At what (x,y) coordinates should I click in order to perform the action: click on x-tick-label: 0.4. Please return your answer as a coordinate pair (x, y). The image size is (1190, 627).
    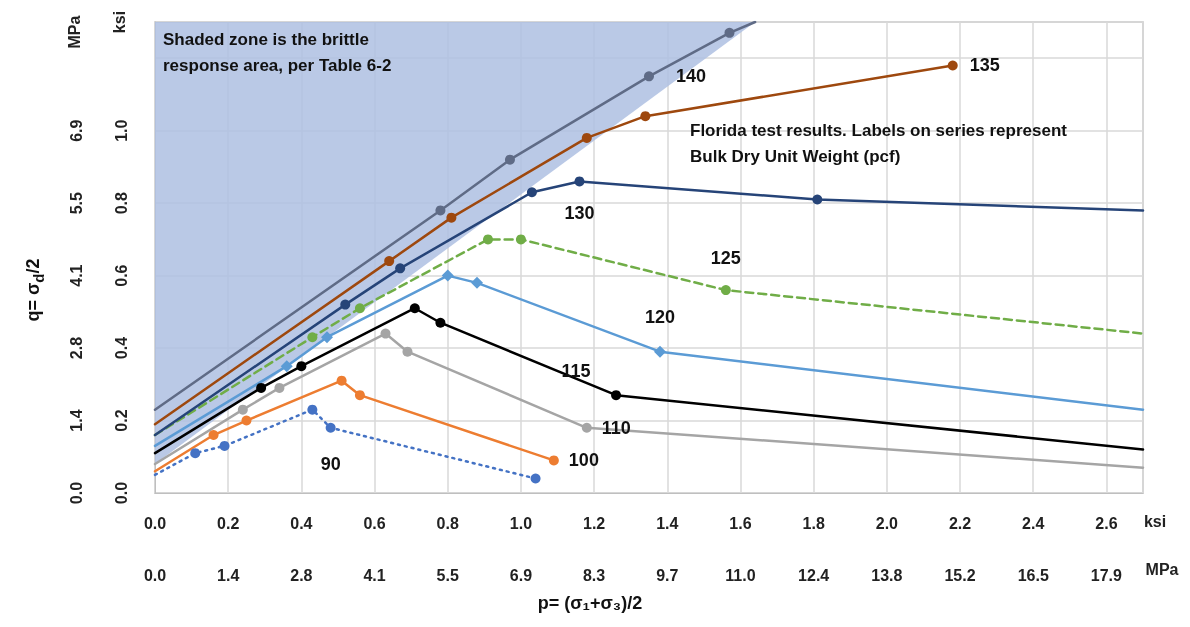
    Looking at the image, I should click on (301, 523).